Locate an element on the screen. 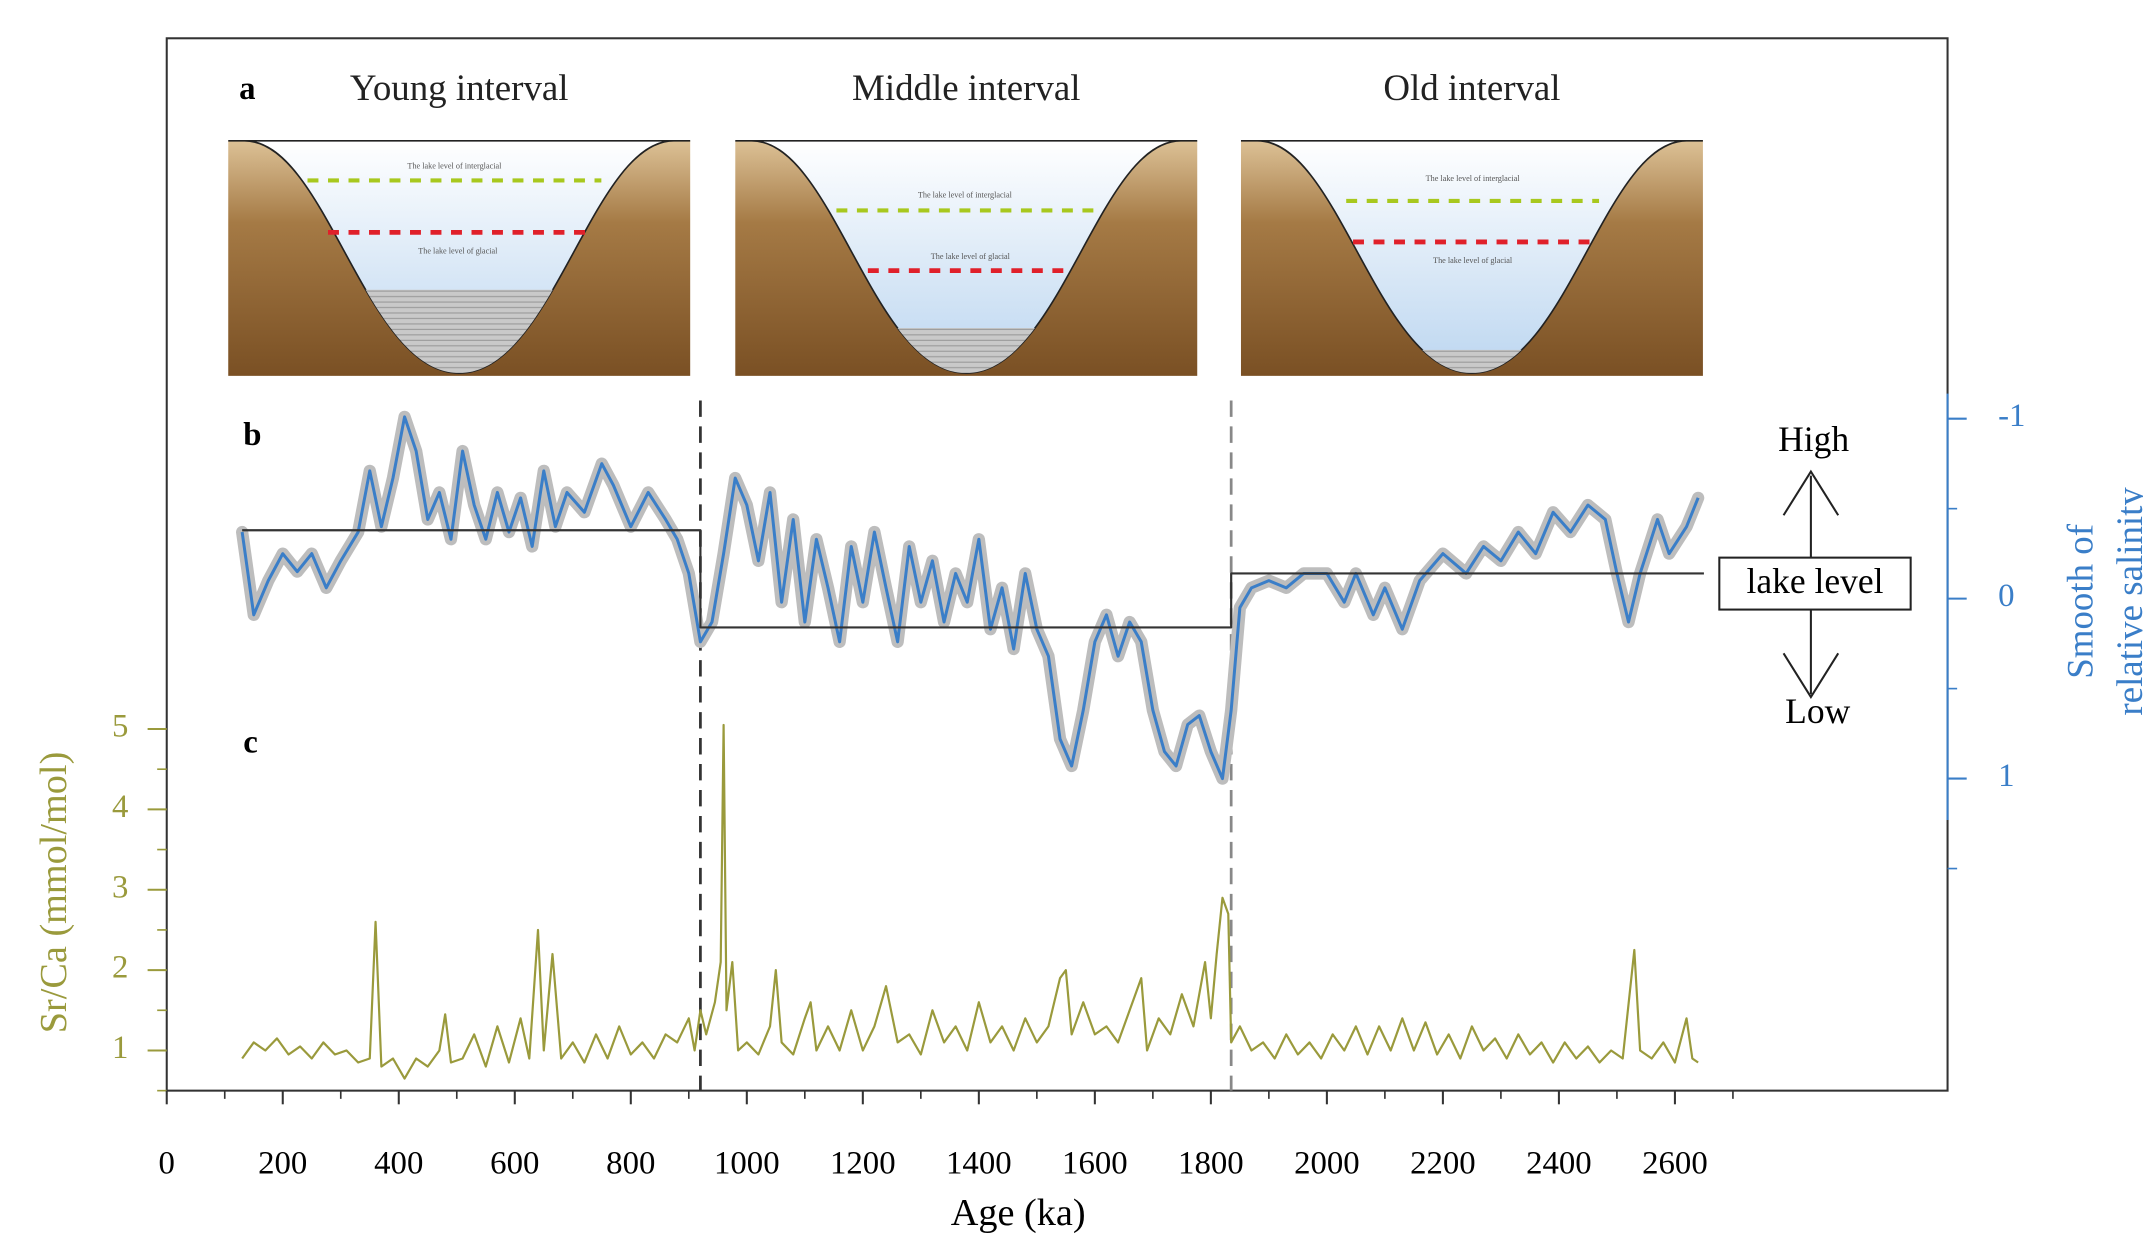  y-axis-label: Sr/Ca (mmol/mol) is located at coordinates (54, 893).